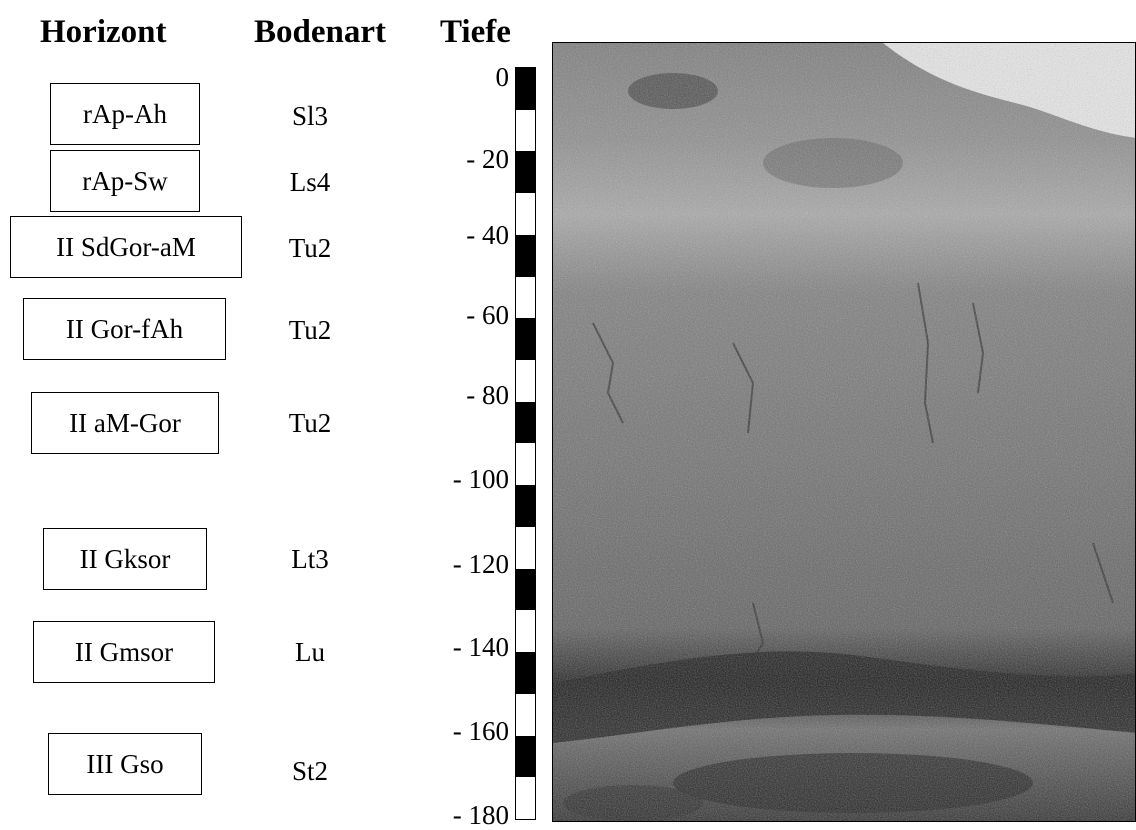 The image size is (1136, 830). I want to click on horizon-box: rAp-Ah, so click(125, 114).